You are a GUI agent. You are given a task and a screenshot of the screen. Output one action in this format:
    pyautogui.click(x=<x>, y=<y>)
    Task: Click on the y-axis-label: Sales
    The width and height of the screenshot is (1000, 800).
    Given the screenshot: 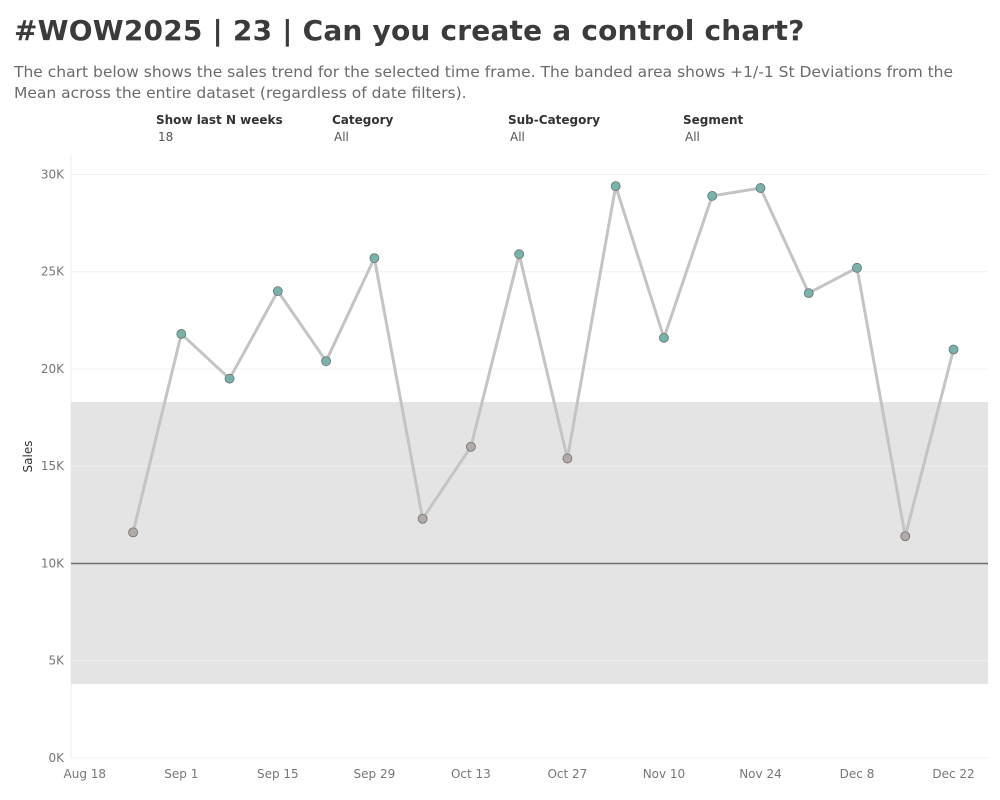 What is the action you would take?
    pyautogui.click(x=28, y=457)
    